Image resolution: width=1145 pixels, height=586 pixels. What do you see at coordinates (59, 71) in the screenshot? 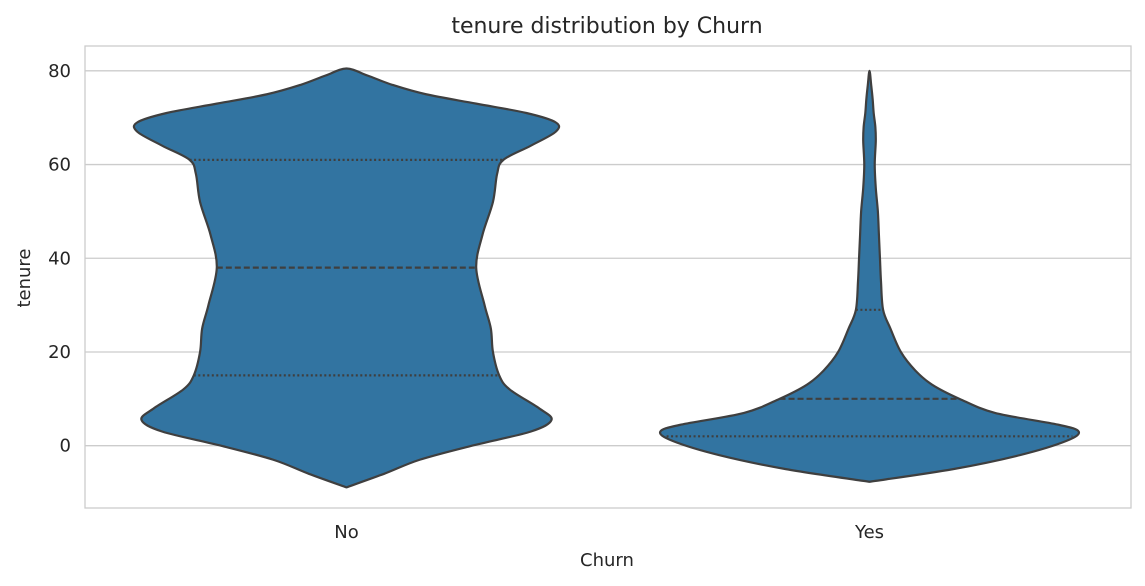
I see `y-tick-label: 80` at bounding box center [59, 71].